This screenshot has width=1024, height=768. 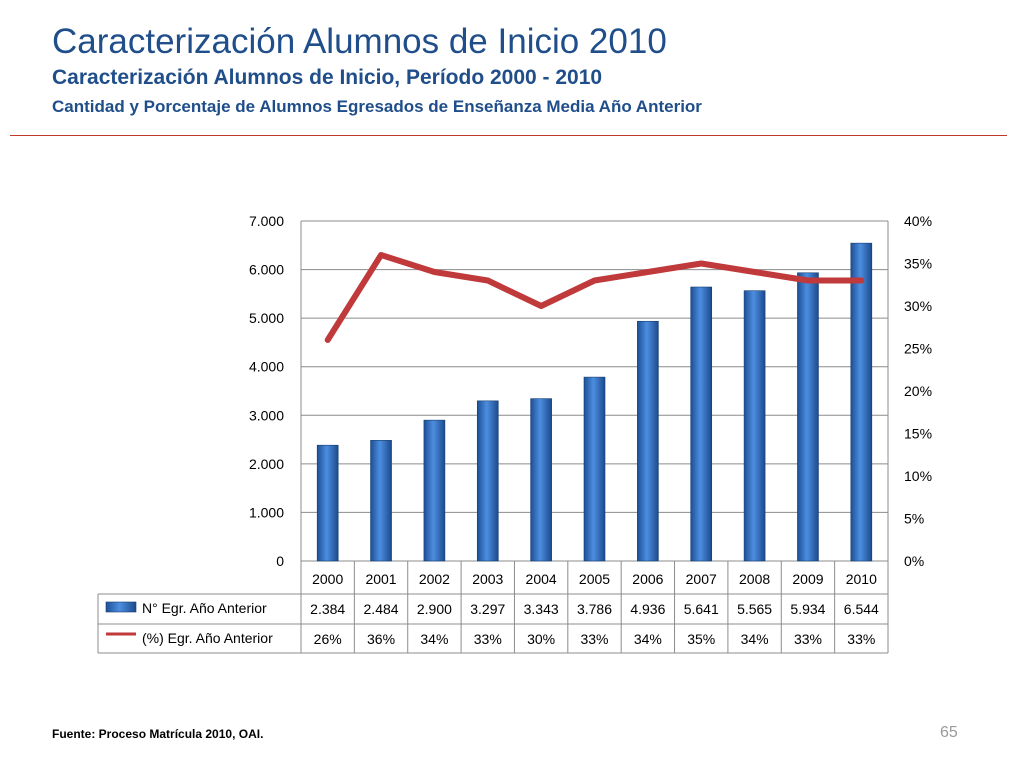 I want to click on data-label: 5.565, so click(x=754, y=609).